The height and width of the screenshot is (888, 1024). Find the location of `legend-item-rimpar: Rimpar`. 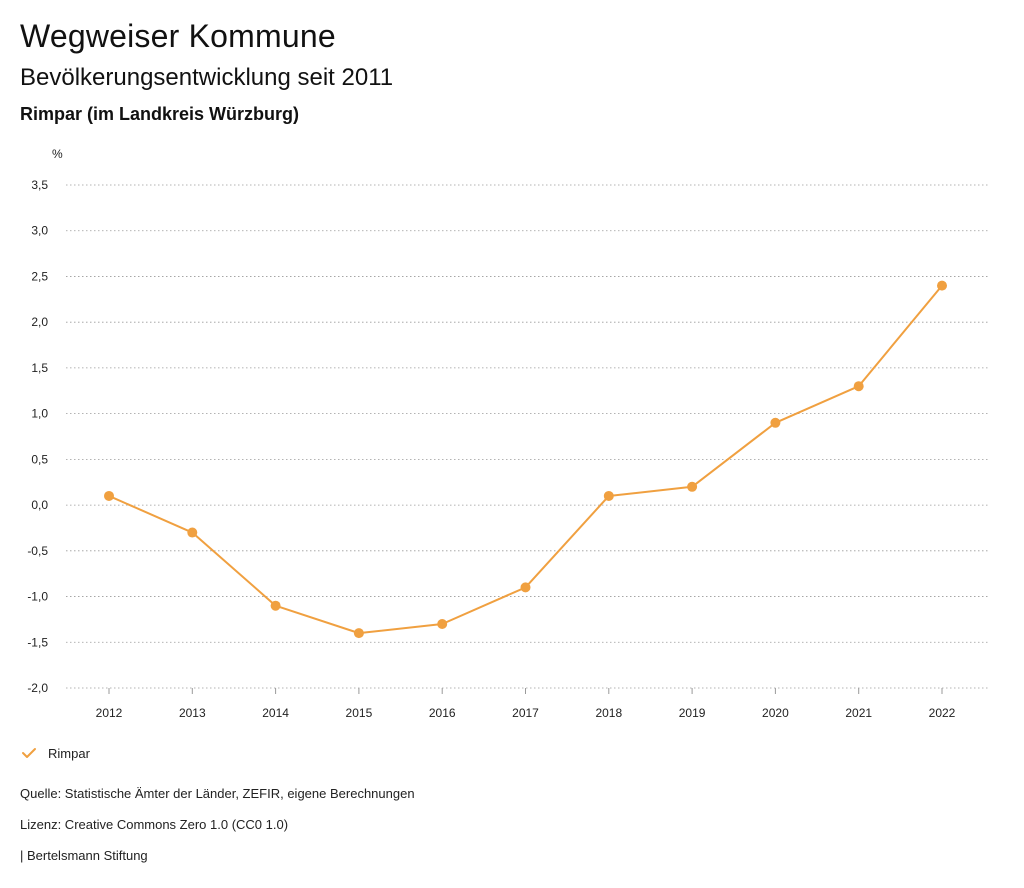

legend-item-rimpar: Rimpar is located at coordinates (55, 753).